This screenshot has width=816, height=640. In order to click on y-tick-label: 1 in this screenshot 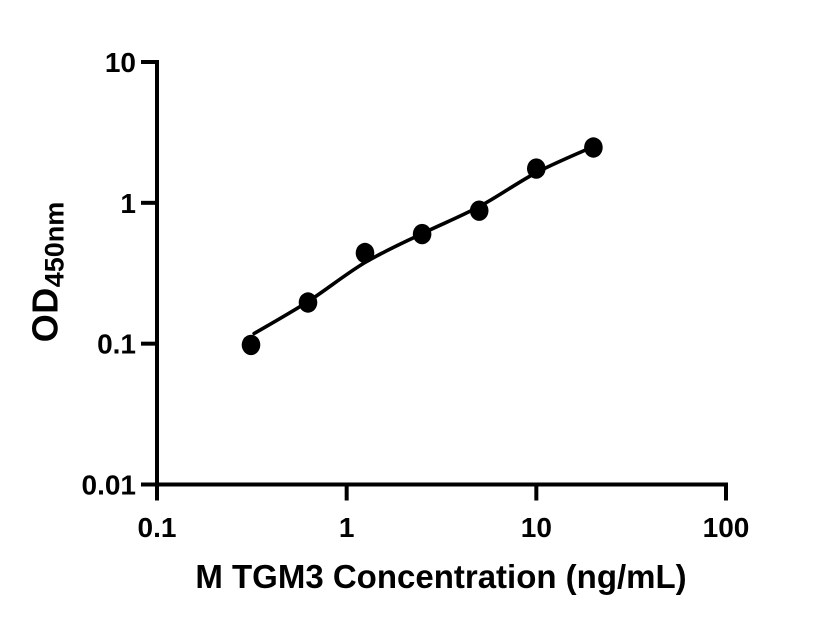, I will do `click(128, 203)`.